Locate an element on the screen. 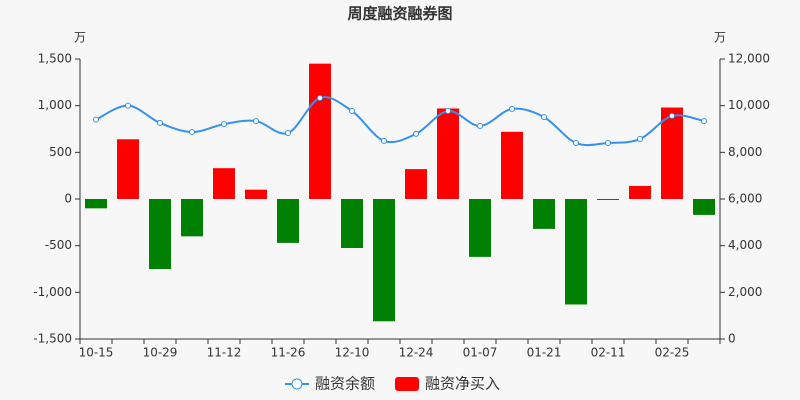 Image resolution: width=800 pixels, height=400 pixels. y-tick-label: 1,000 is located at coordinates (55, 105).